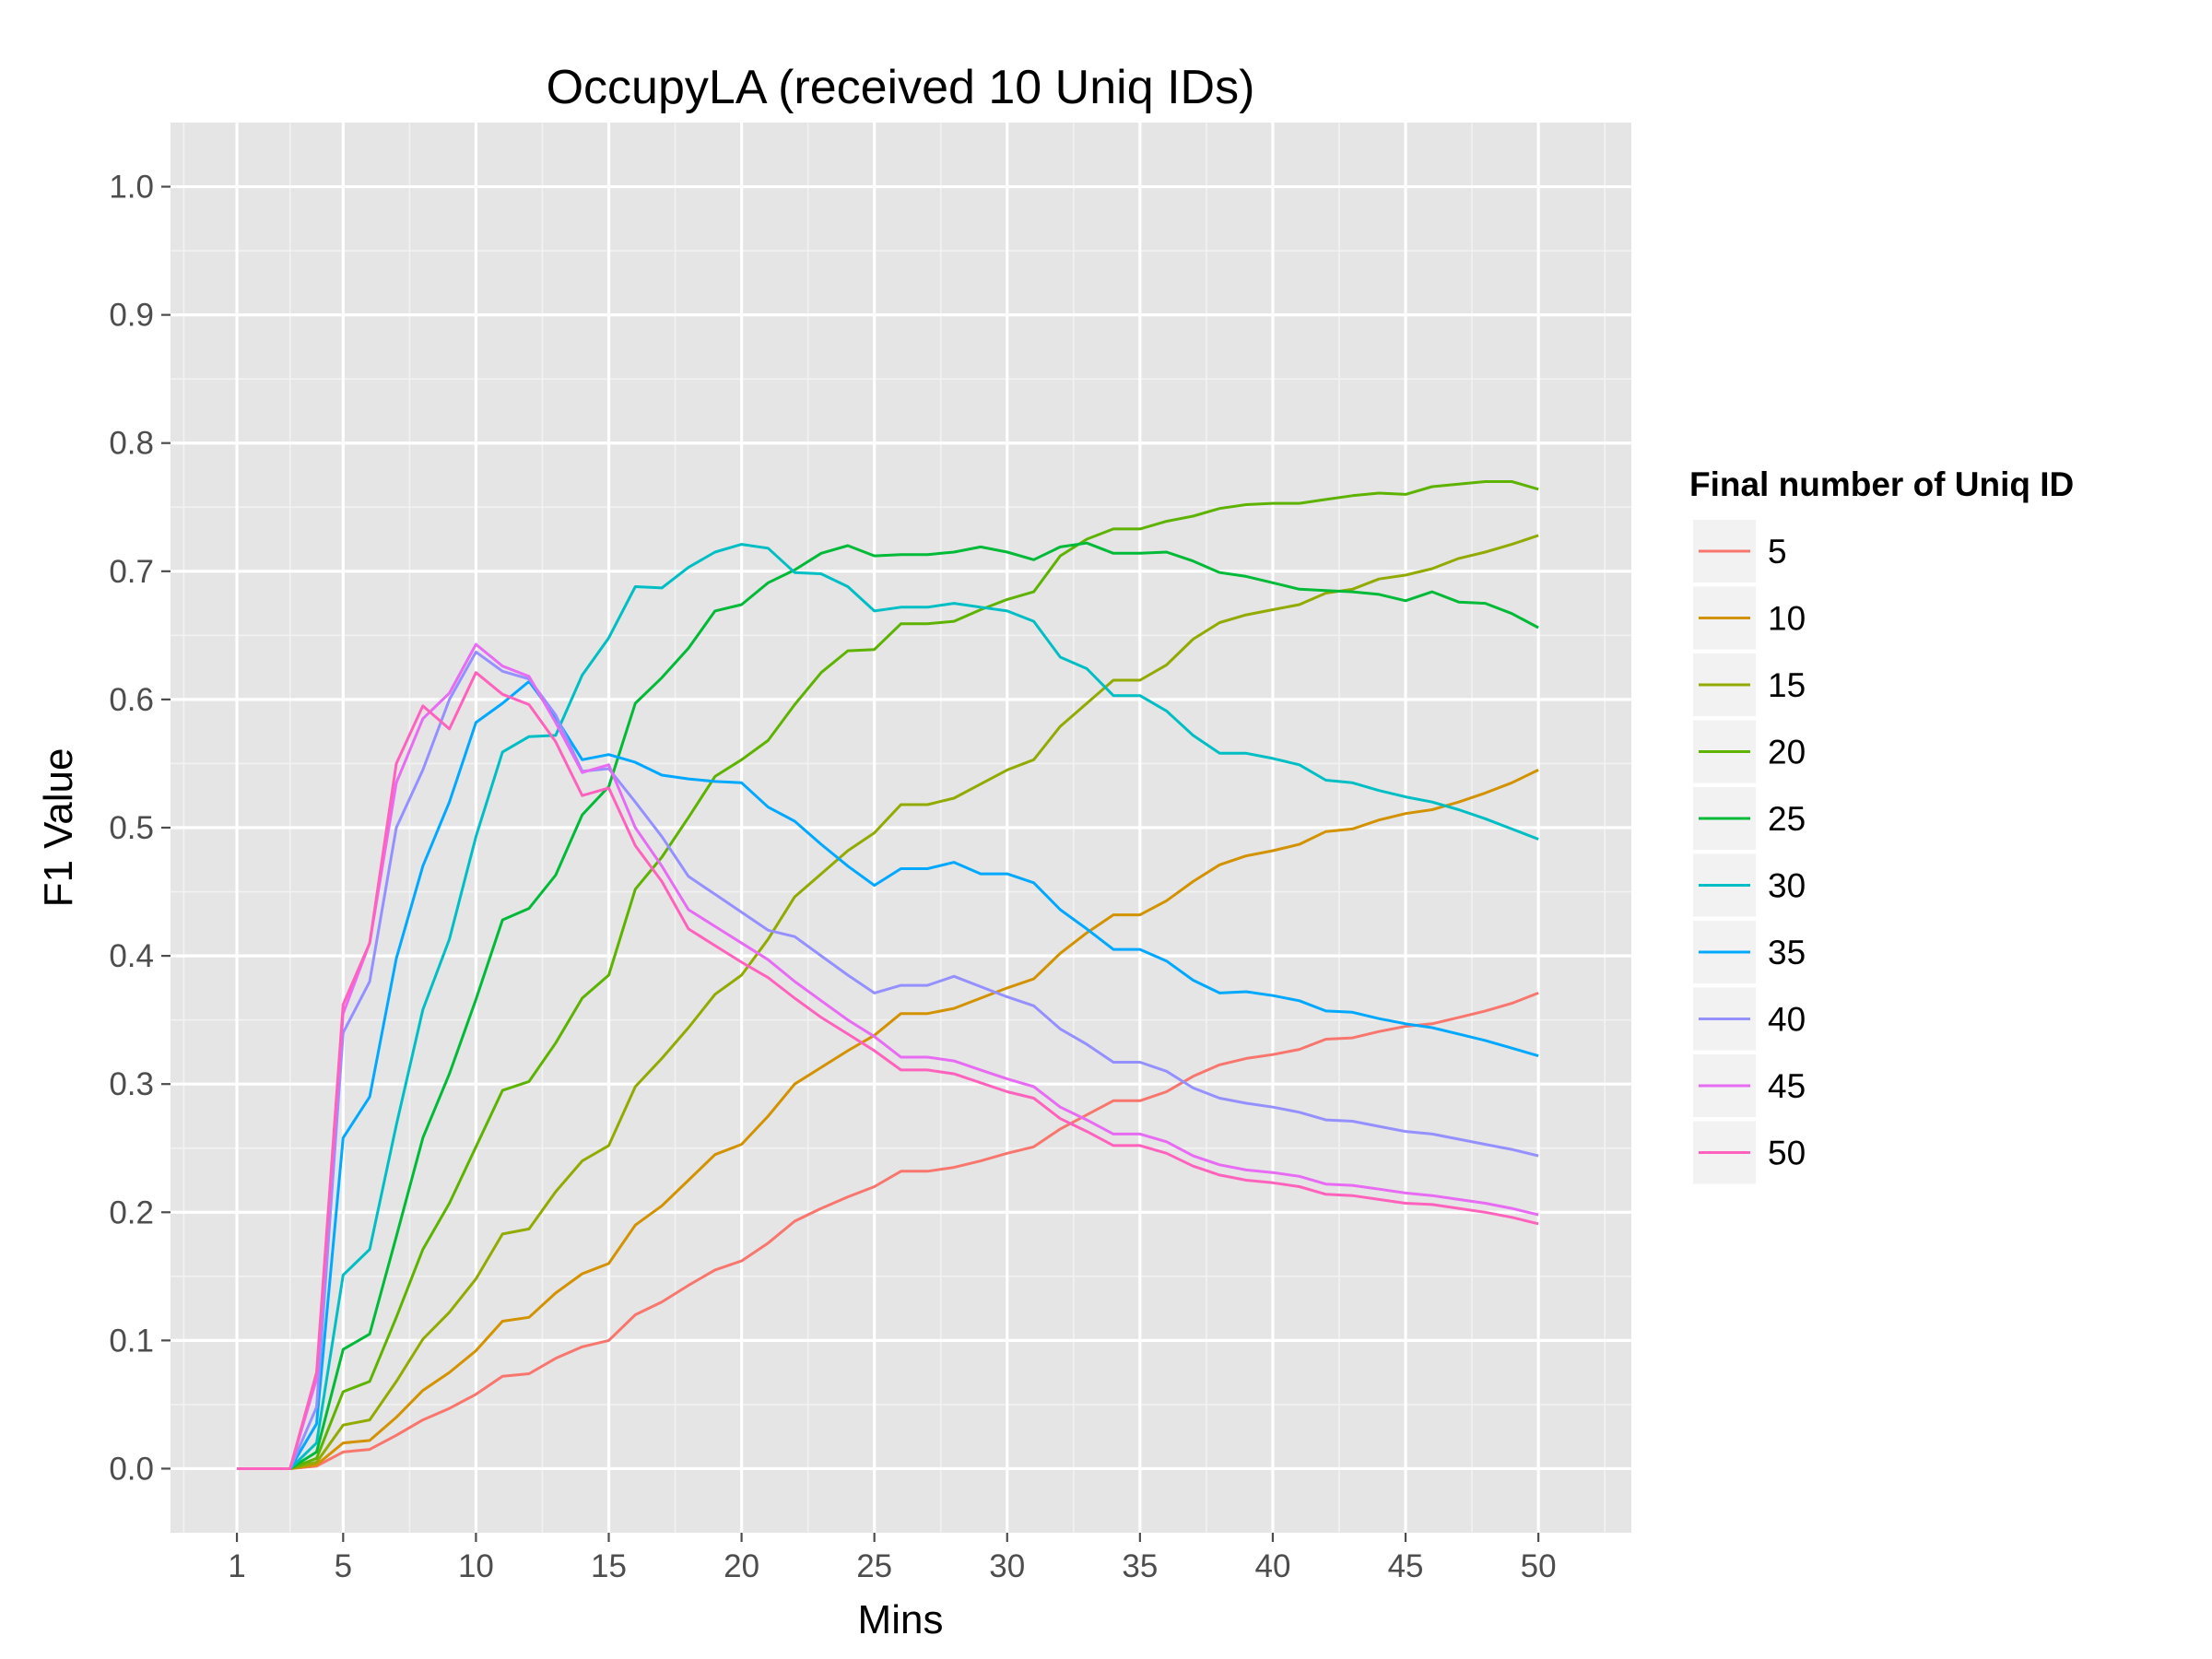 This screenshot has height=1659, width=2212. What do you see at coordinates (1140, 1566) in the screenshot?
I see `x-tick-label: 35` at bounding box center [1140, 1566].